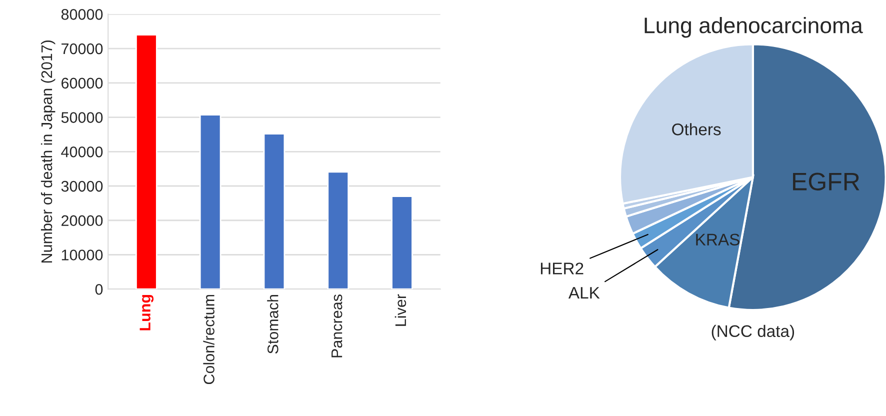 The width and height of the screenshot is (886, 416). What do you see at coordinates (82, 14) in the screenshot?
I see `y-tick-label: 80000` at bounding box center [82, 14].